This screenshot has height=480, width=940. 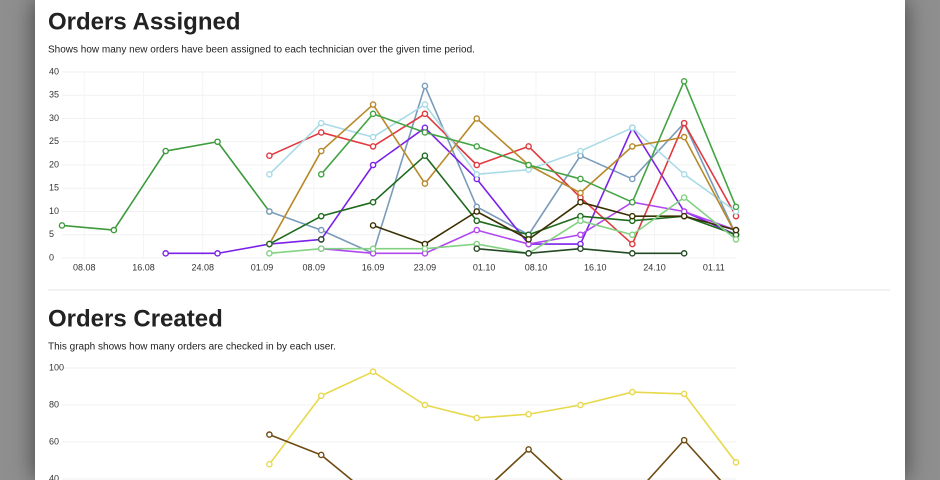 What do you see at coordinates (54, 95) in the screenshot?
I see `y-tick-label: 35` at bounding box center [54, 95].